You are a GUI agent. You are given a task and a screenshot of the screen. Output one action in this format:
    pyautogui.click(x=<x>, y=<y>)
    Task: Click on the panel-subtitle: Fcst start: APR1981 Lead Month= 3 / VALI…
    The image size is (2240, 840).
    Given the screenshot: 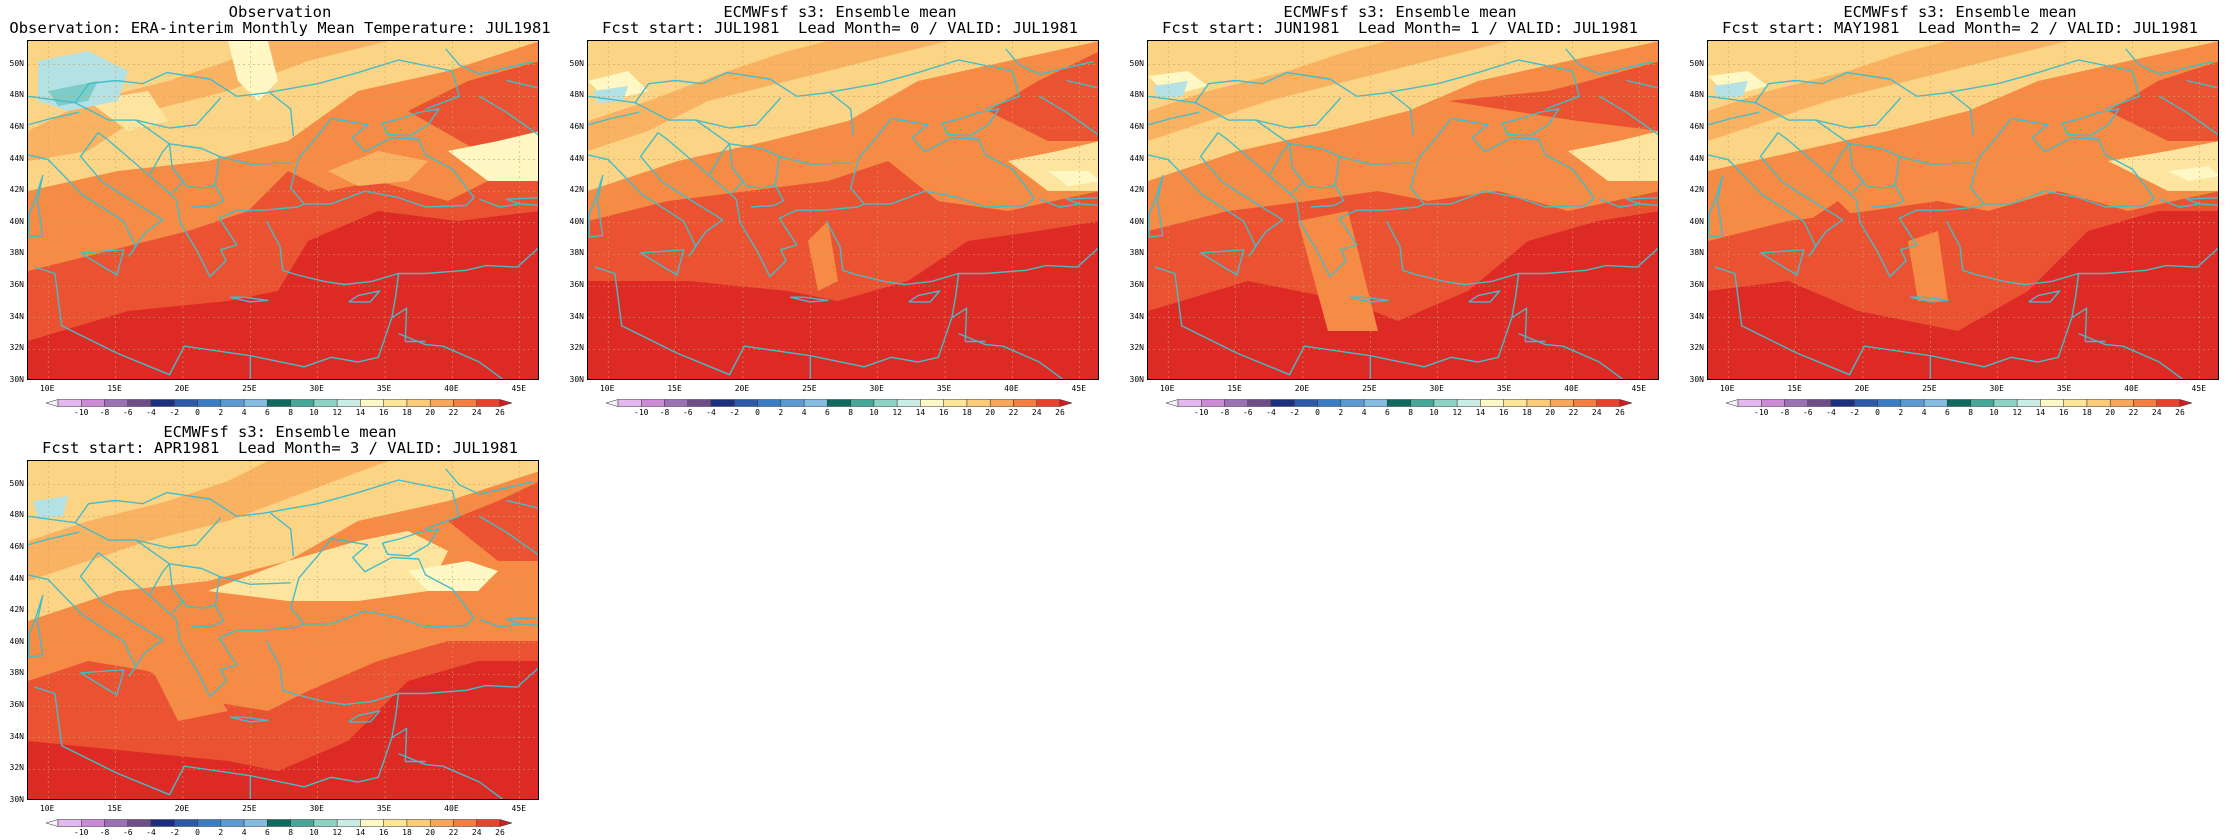 What is the action you would take?
    pyautogui.click(x=280, y=448)
    